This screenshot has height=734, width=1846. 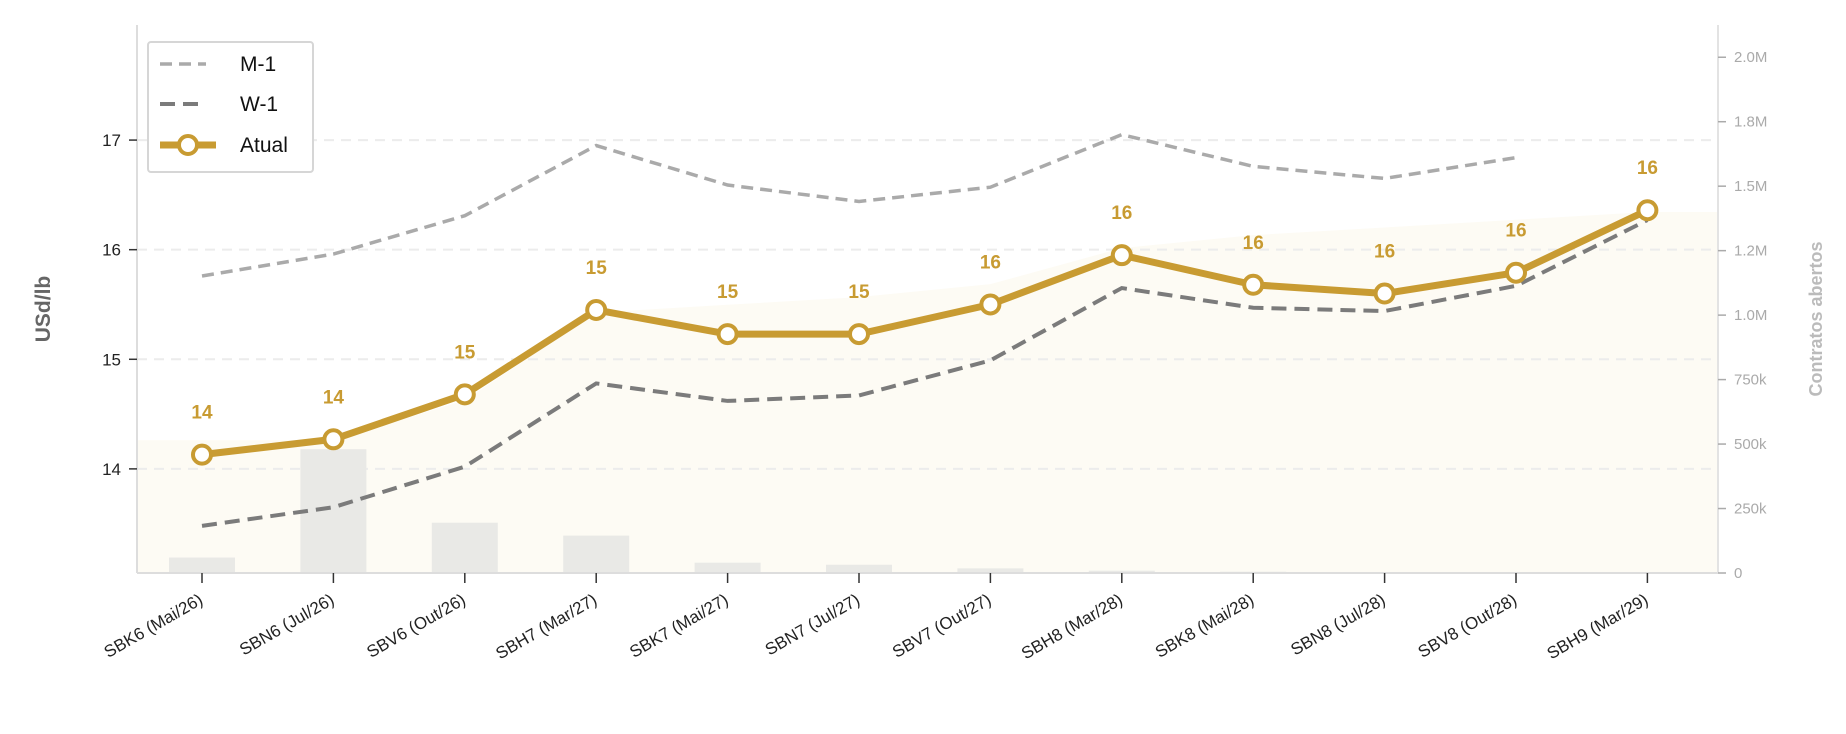 I want to click on series-line-m1, so click(x=859, y=205).